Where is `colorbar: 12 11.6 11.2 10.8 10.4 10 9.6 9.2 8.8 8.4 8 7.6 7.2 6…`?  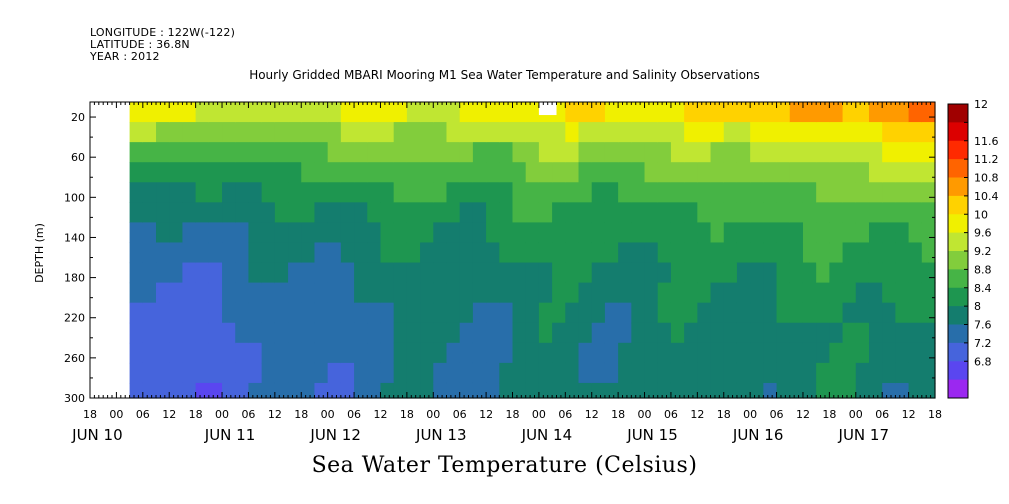 colorbar: 12 11.6 11.2 10.8 10.4 10 9.6 9.2 8.8 8.4 8 7.6 7.2 6… is located at coordinates (973, 248).